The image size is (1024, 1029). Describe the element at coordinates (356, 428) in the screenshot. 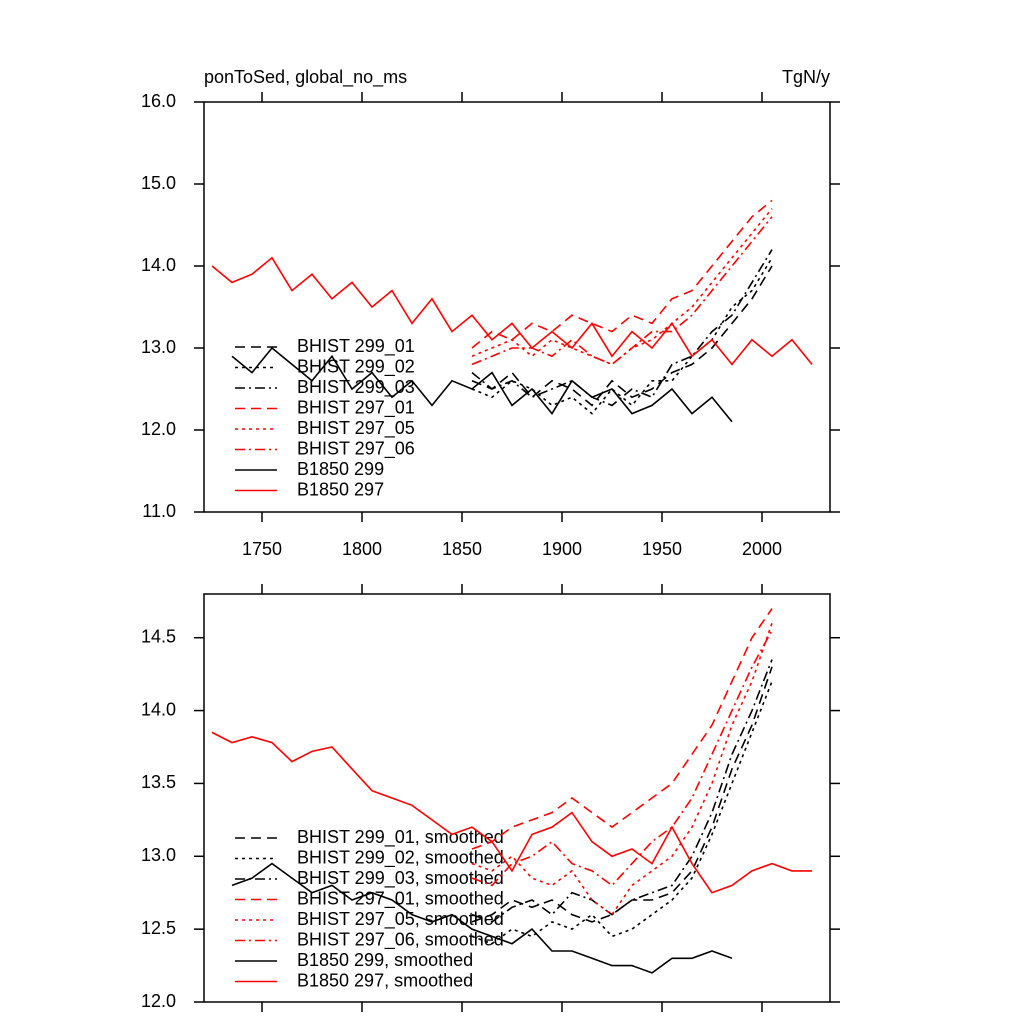

I see `legend-label: BHIST 297_05` at that location.